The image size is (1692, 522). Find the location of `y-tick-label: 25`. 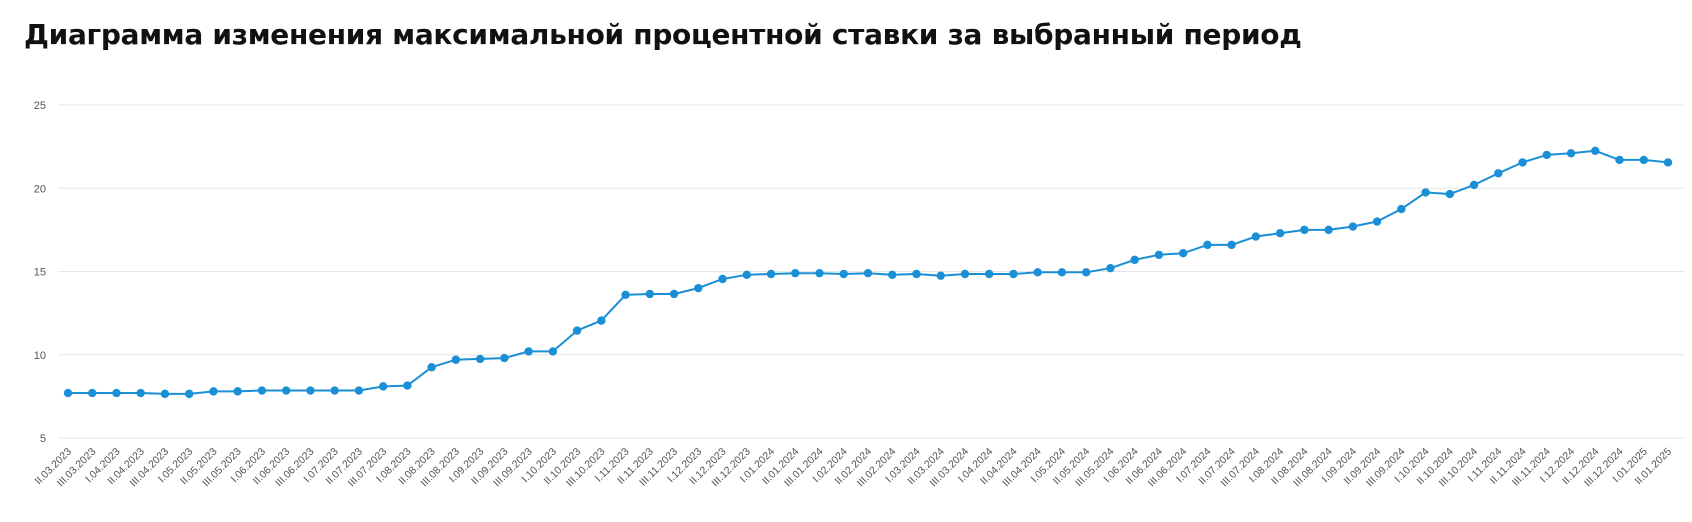

y-tick-label: 25 is located at coordinates (40, 106).